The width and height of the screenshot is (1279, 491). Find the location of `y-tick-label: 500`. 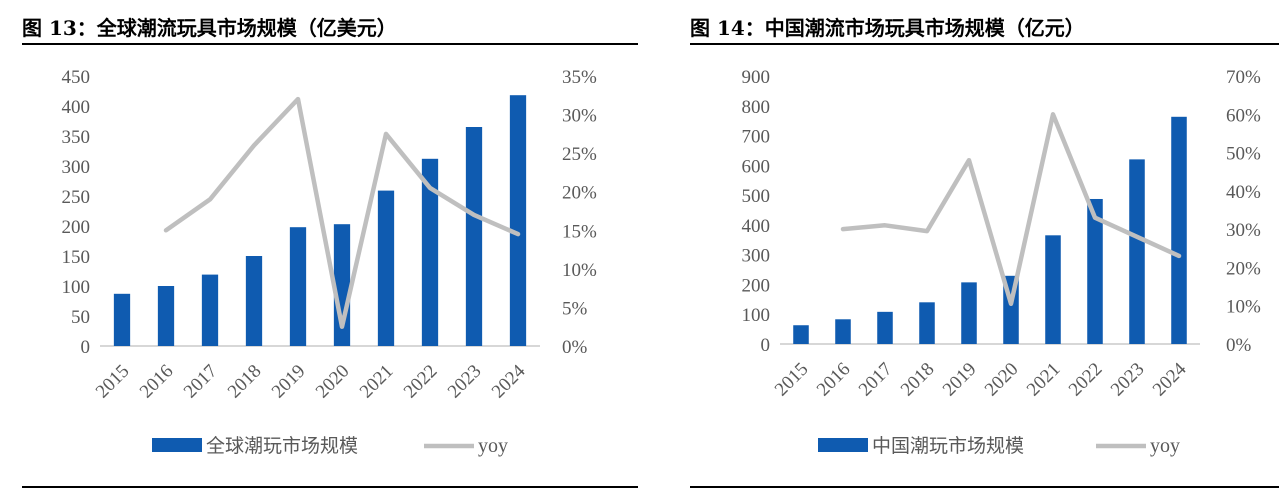

y-tick-label: 500 is located at coordinates (756, 196).